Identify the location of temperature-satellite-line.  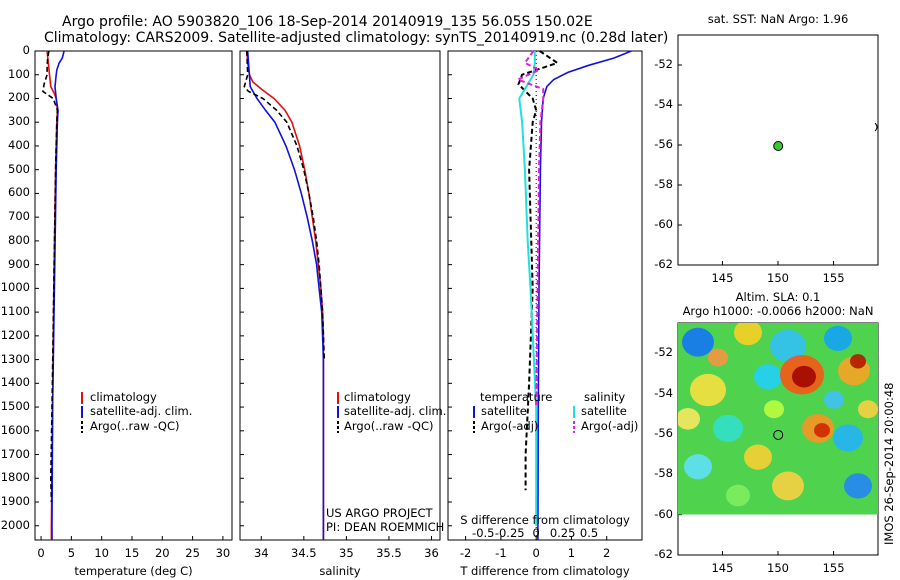
(58, 295).